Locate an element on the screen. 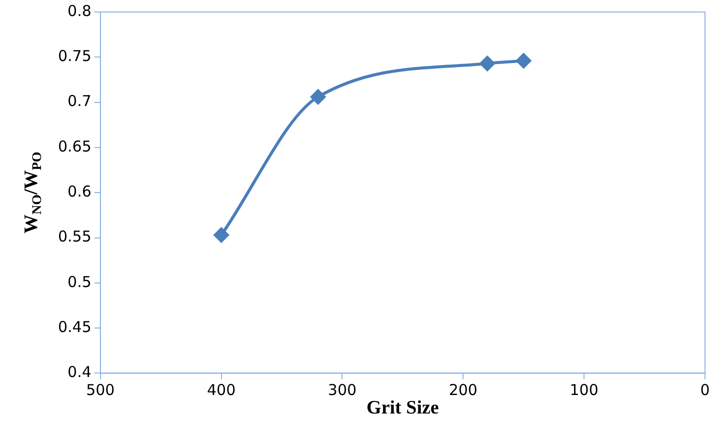 The width and height of the screenshot is (717, 428). y-tick-label: 0.4 is located at coordinates (80, 372).